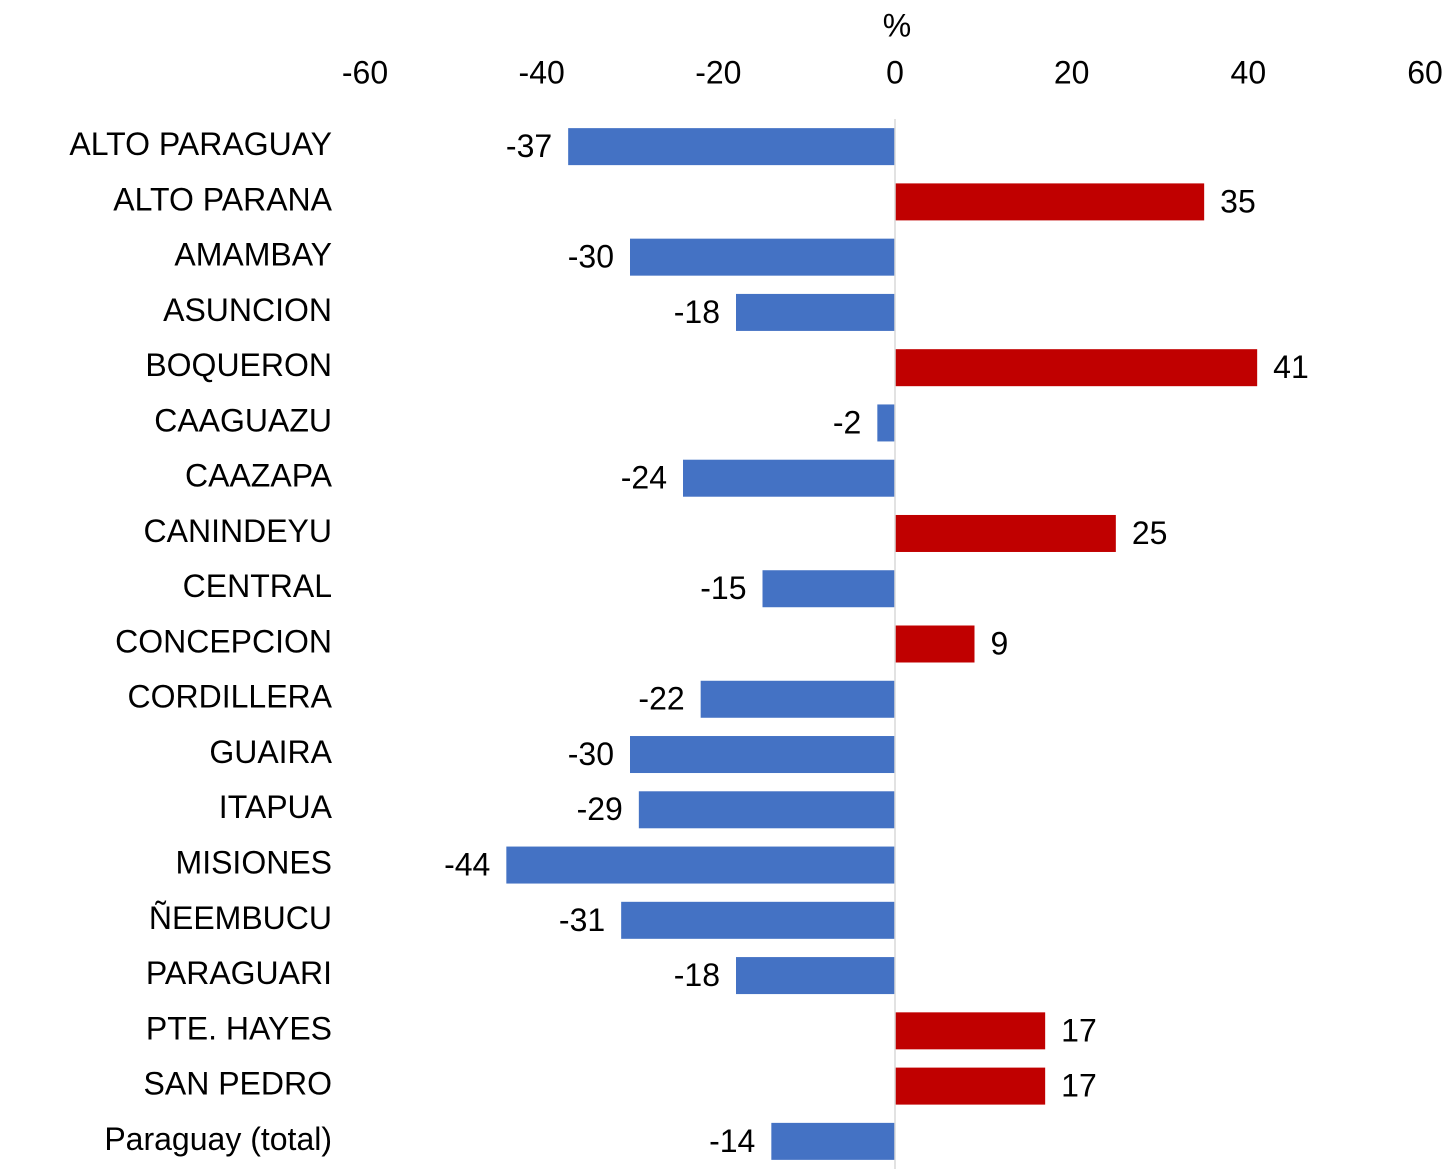  Describe the element at coordinates (270, 752) in the screenshot. I see `y-tick-label: GUAIRA` at that location.